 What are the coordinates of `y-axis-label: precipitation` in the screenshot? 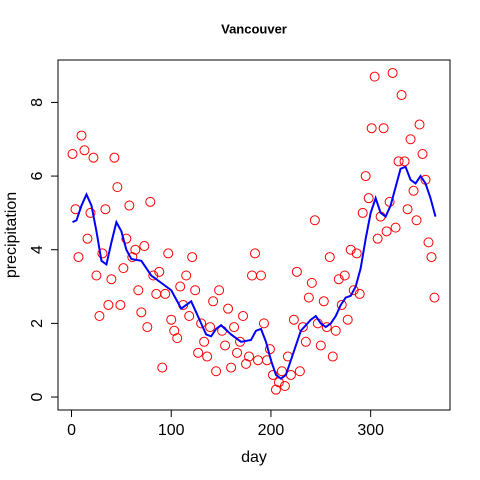 It's located at (11, 235).